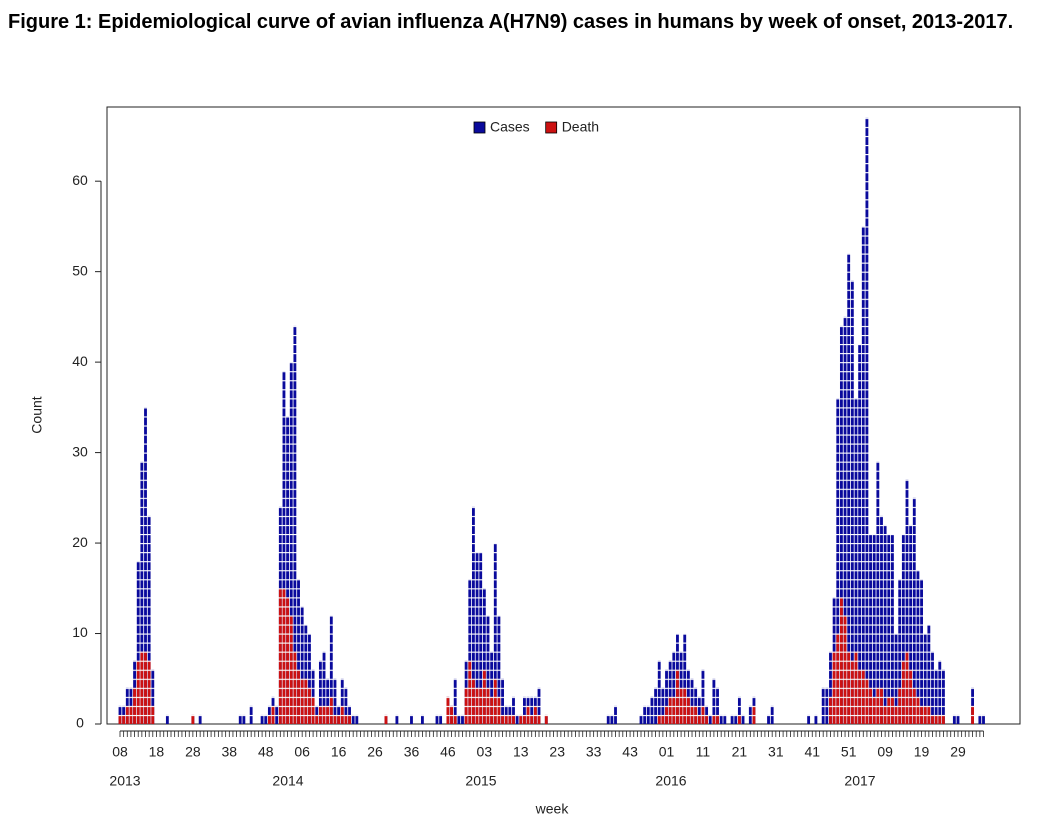 The height and width of the screenshot is (826, 1039). I want to click on x-tick-label: 38, so click(230, 752).